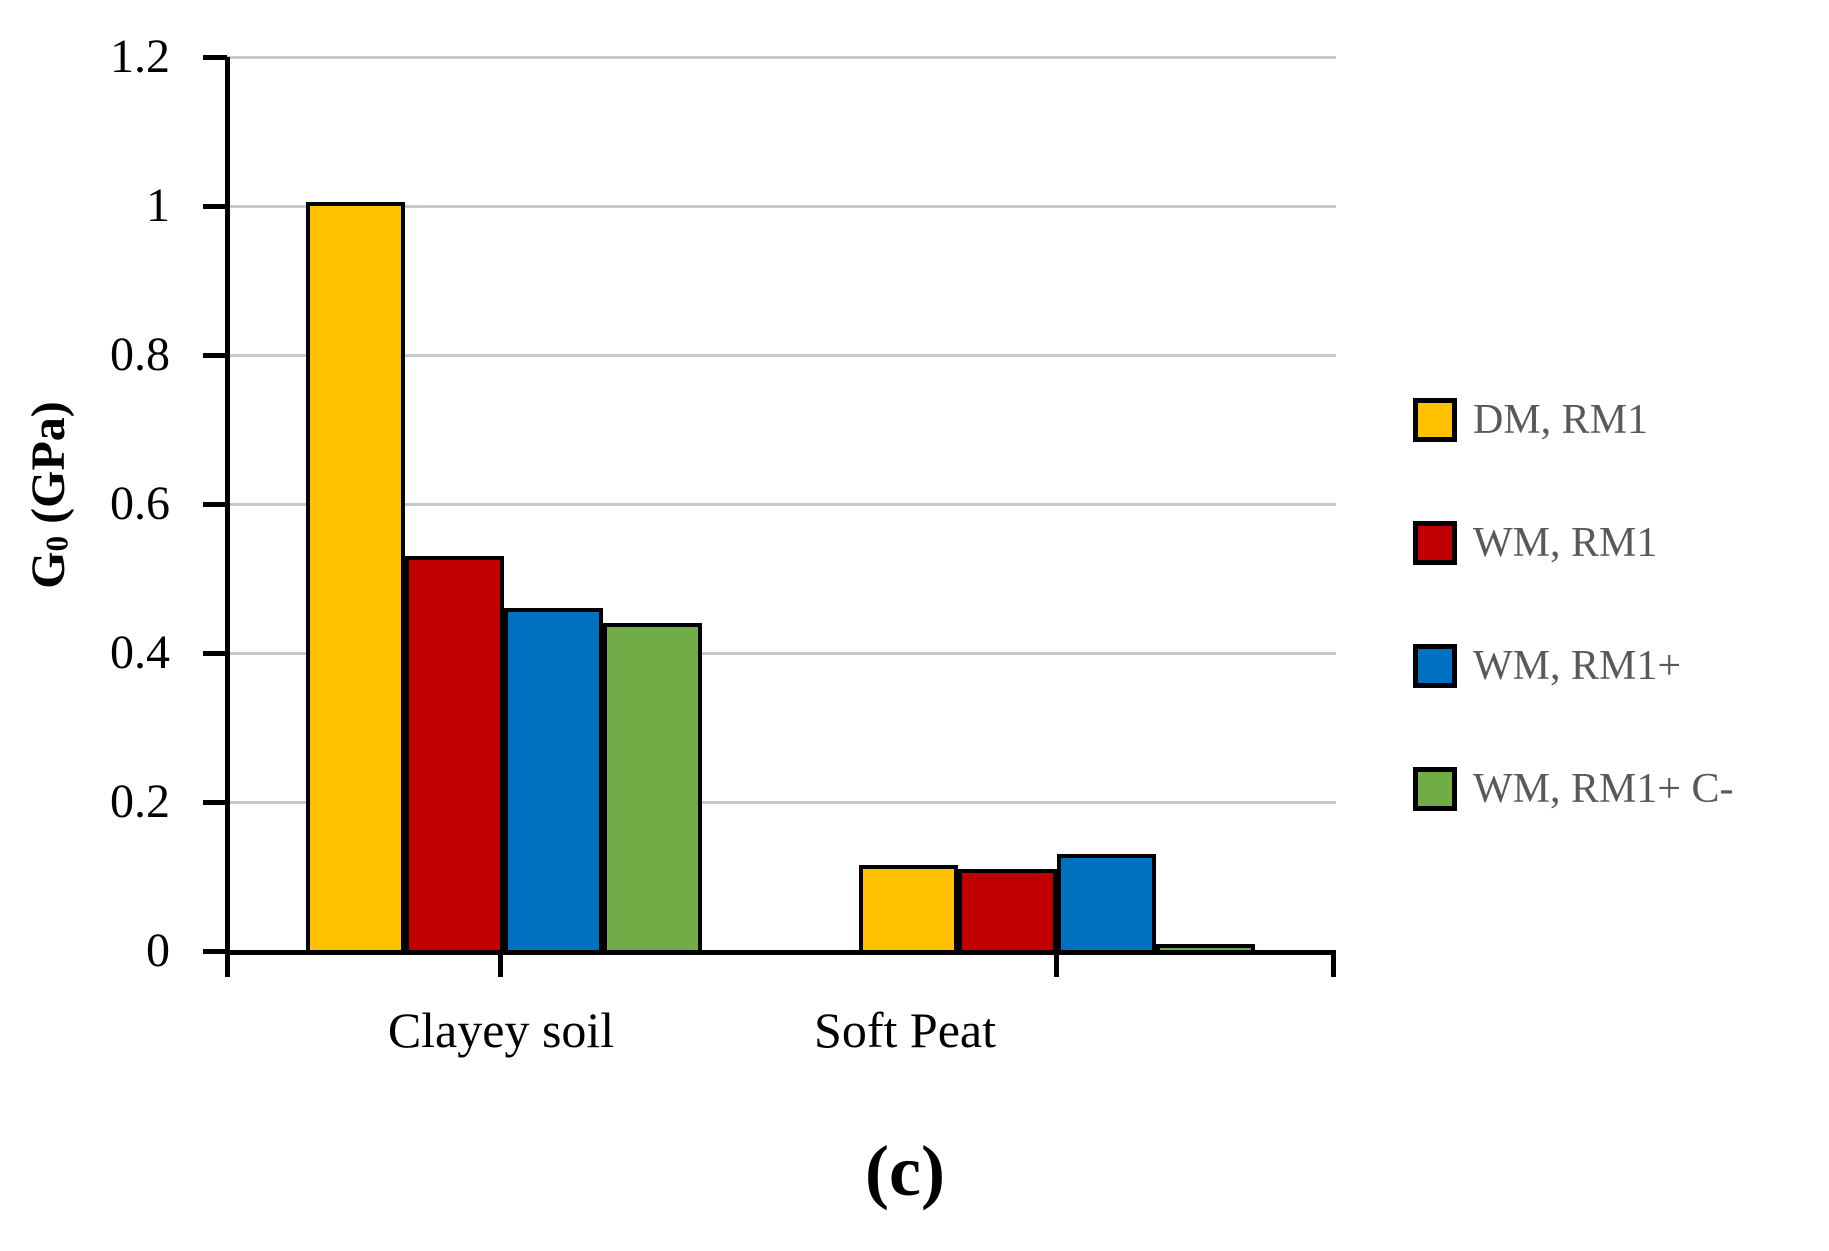 Image resolution: width=1829 pixels, height=1251 pixels. I want to click on legend-item-wm-rm1: WM, RM1+, so click(1573, 666).